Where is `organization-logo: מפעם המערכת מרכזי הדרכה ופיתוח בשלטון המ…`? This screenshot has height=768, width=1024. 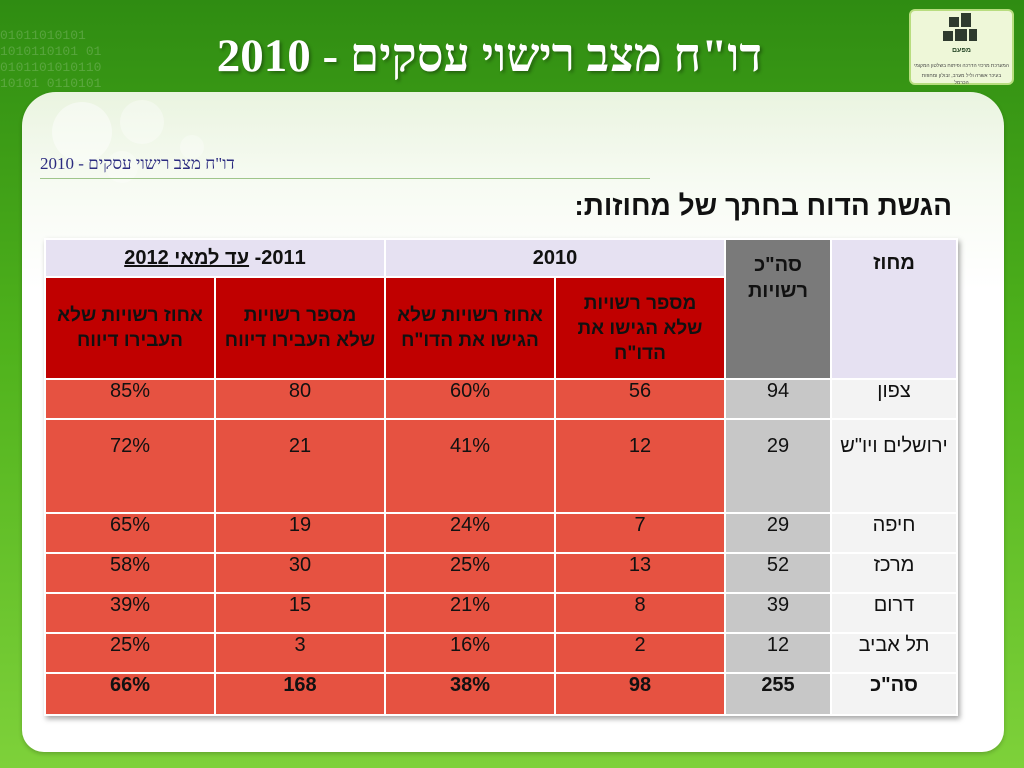
organization-logo: מפעם המערכת מרכזי הדרכה ופיתוח בשלטון המ… is located at coordinates (961, 47).